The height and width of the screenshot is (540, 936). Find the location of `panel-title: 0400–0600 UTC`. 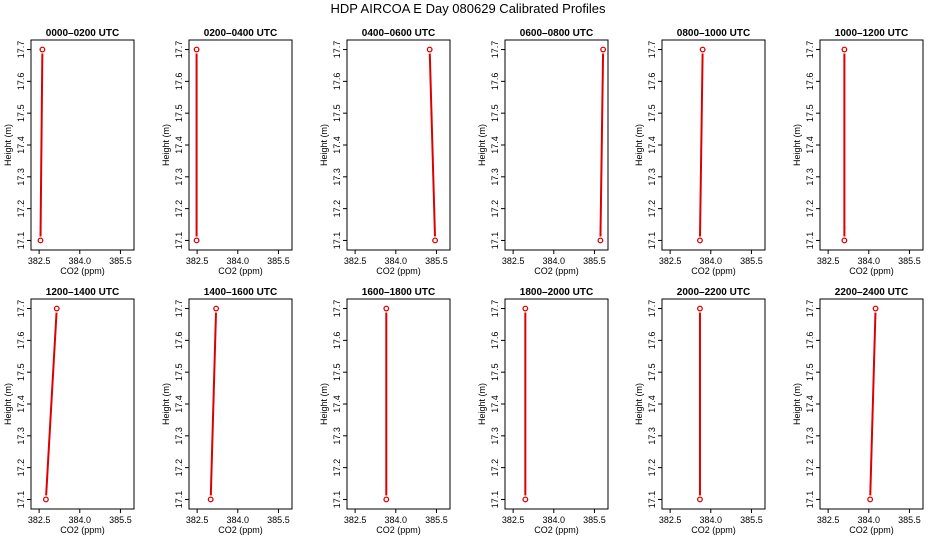

panel-title: 0400–0600 UTC is located at coordinates (398, 33).